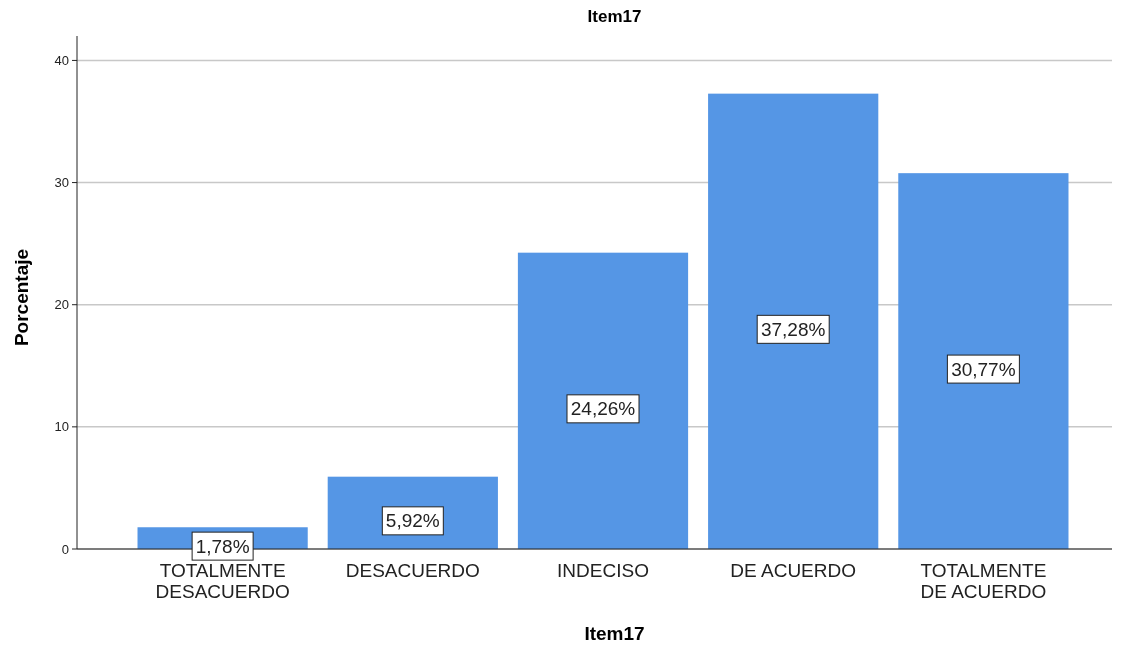 The width and height of the screenshot is (1125, 647). I want to click on x-axis-title: Item17, so click(614, 633).